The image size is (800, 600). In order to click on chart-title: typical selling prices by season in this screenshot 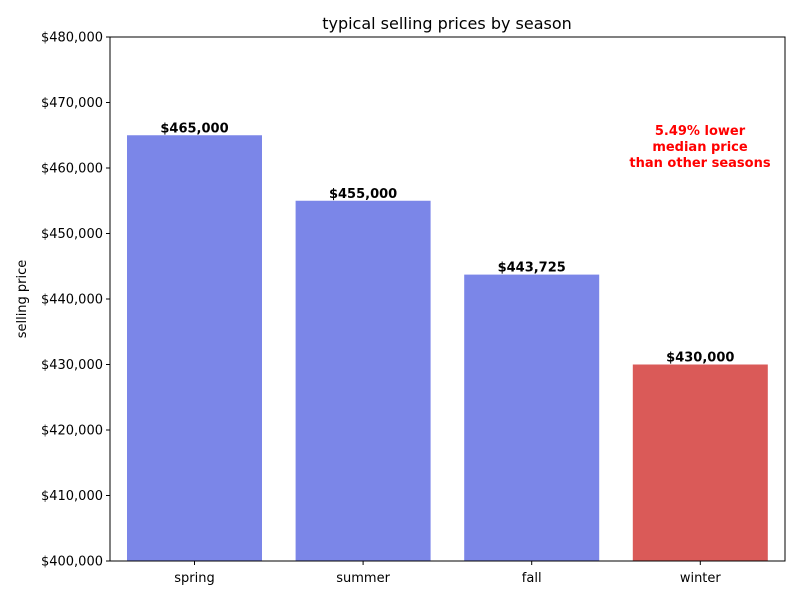, I will do `click(447, 23)`.